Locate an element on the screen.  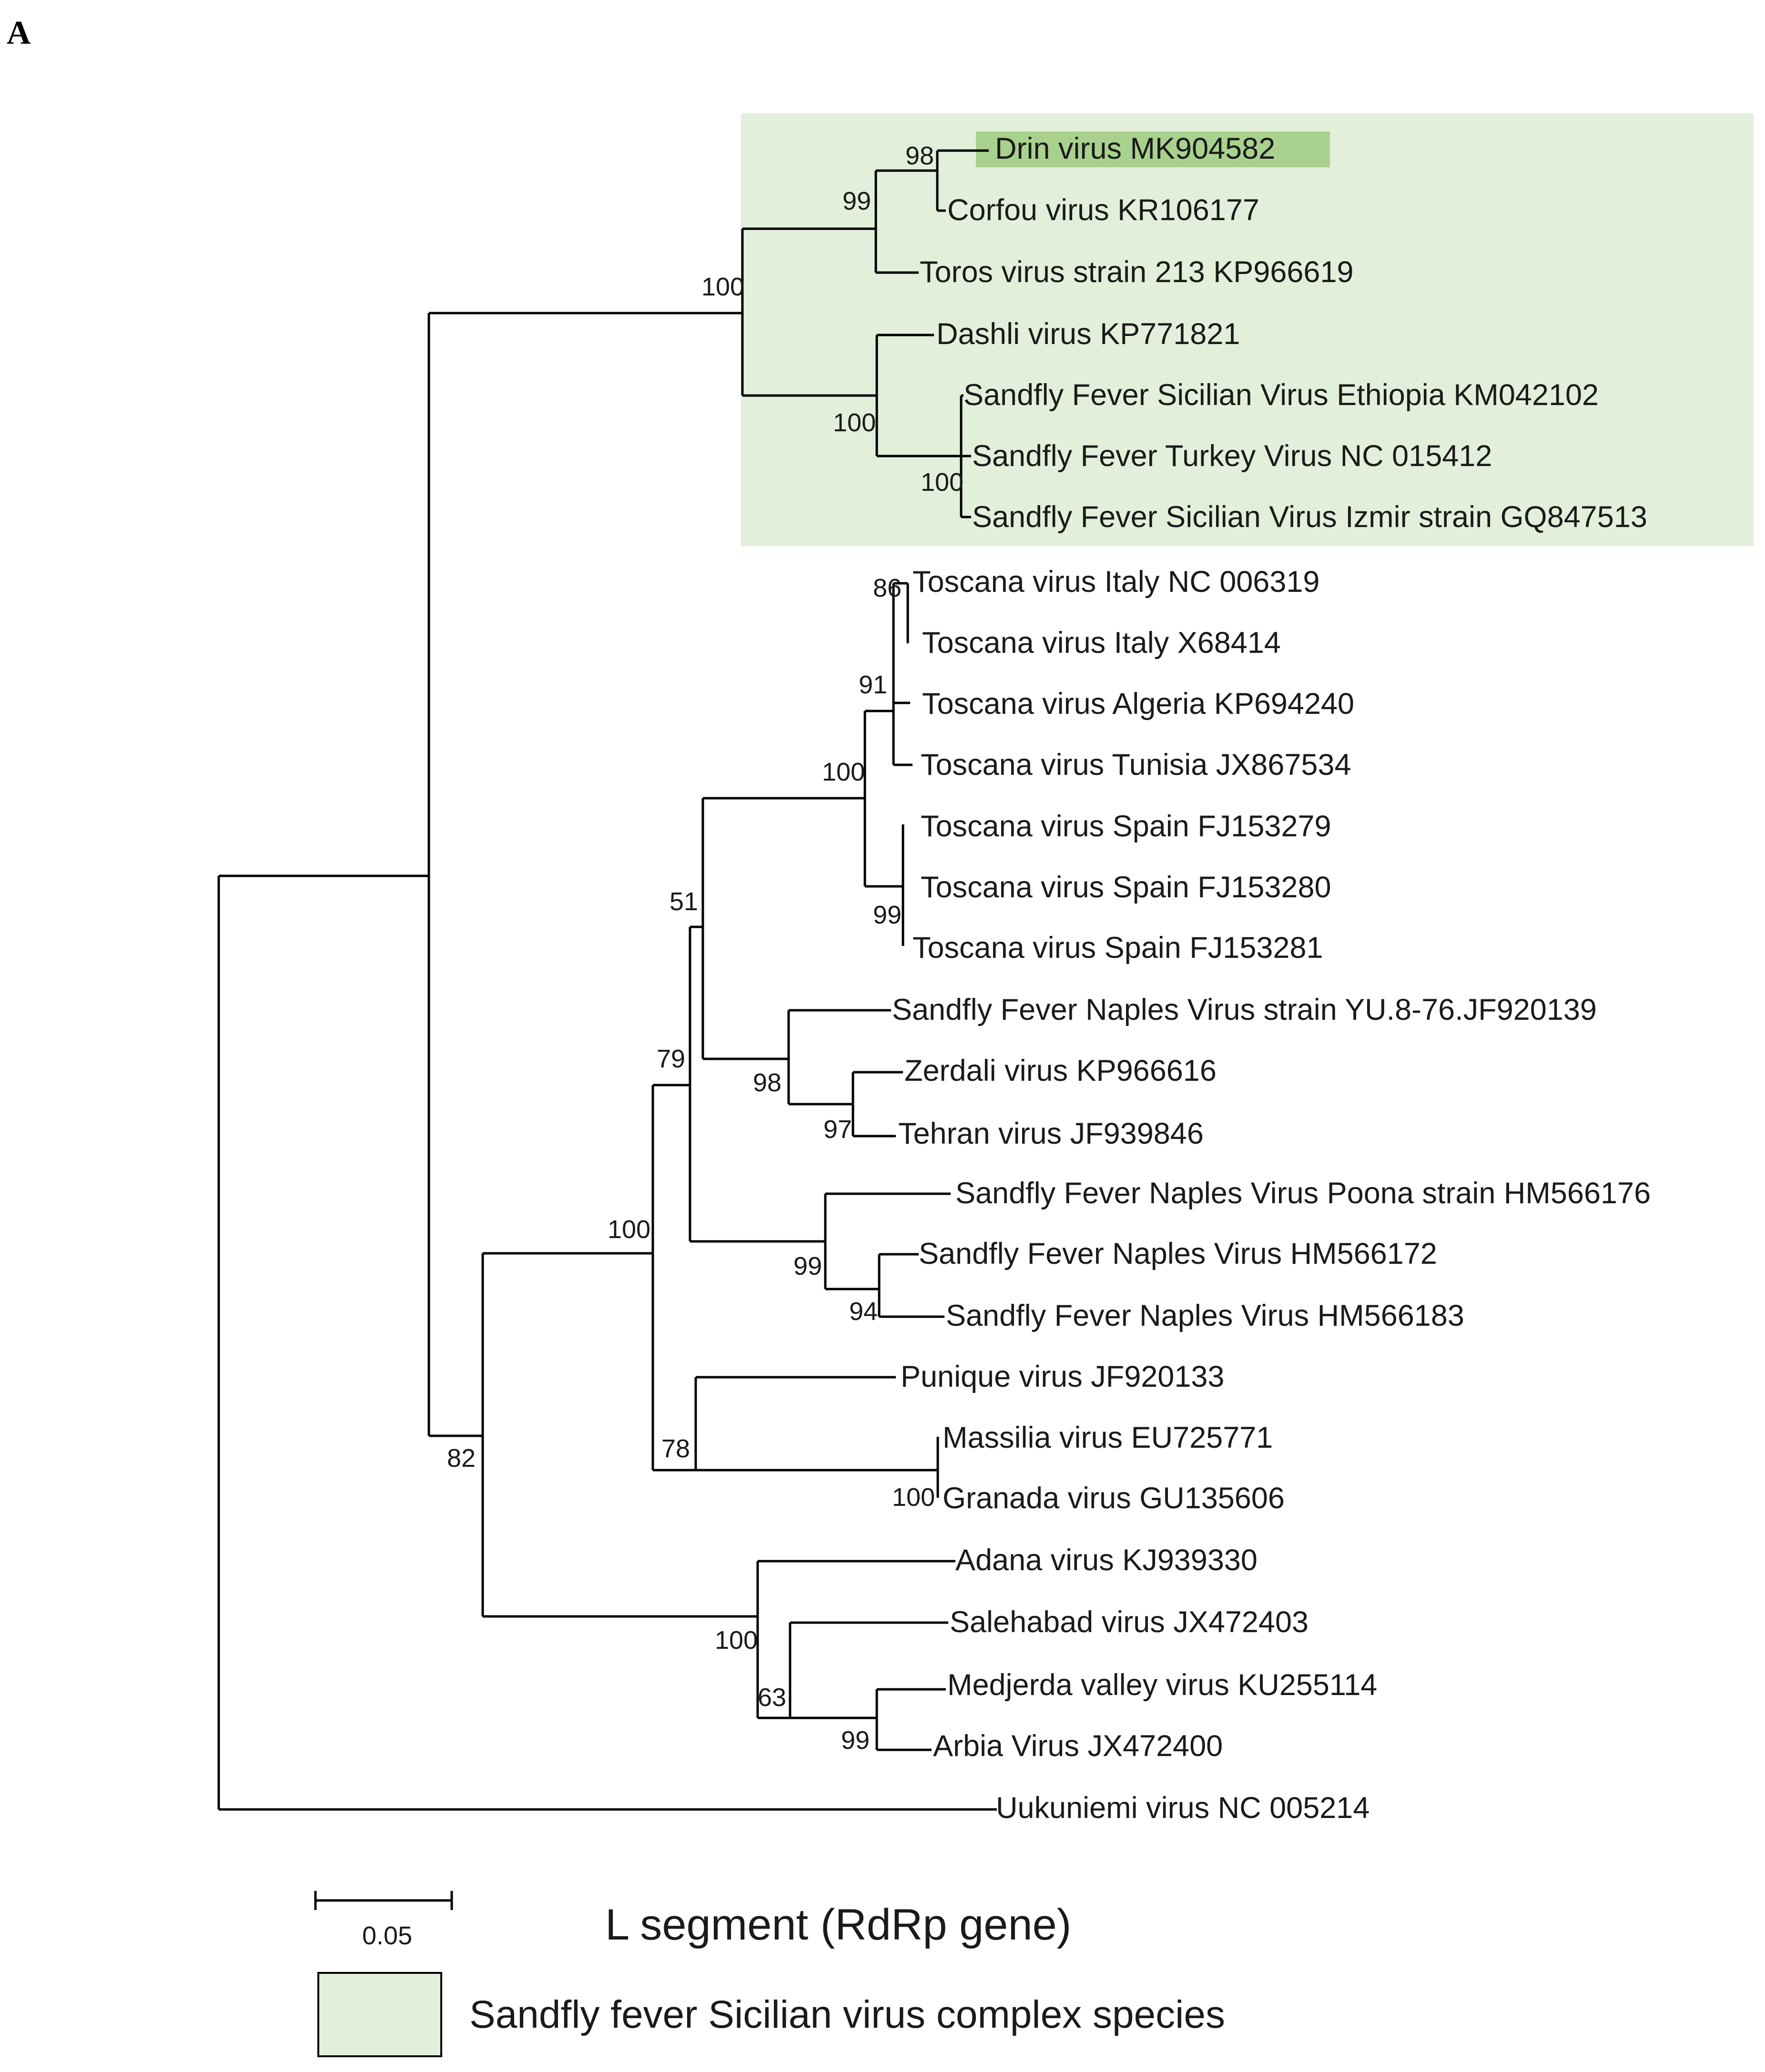
taxon-label: Granada virus GU135606 is located at coordinates (1114, 1498).